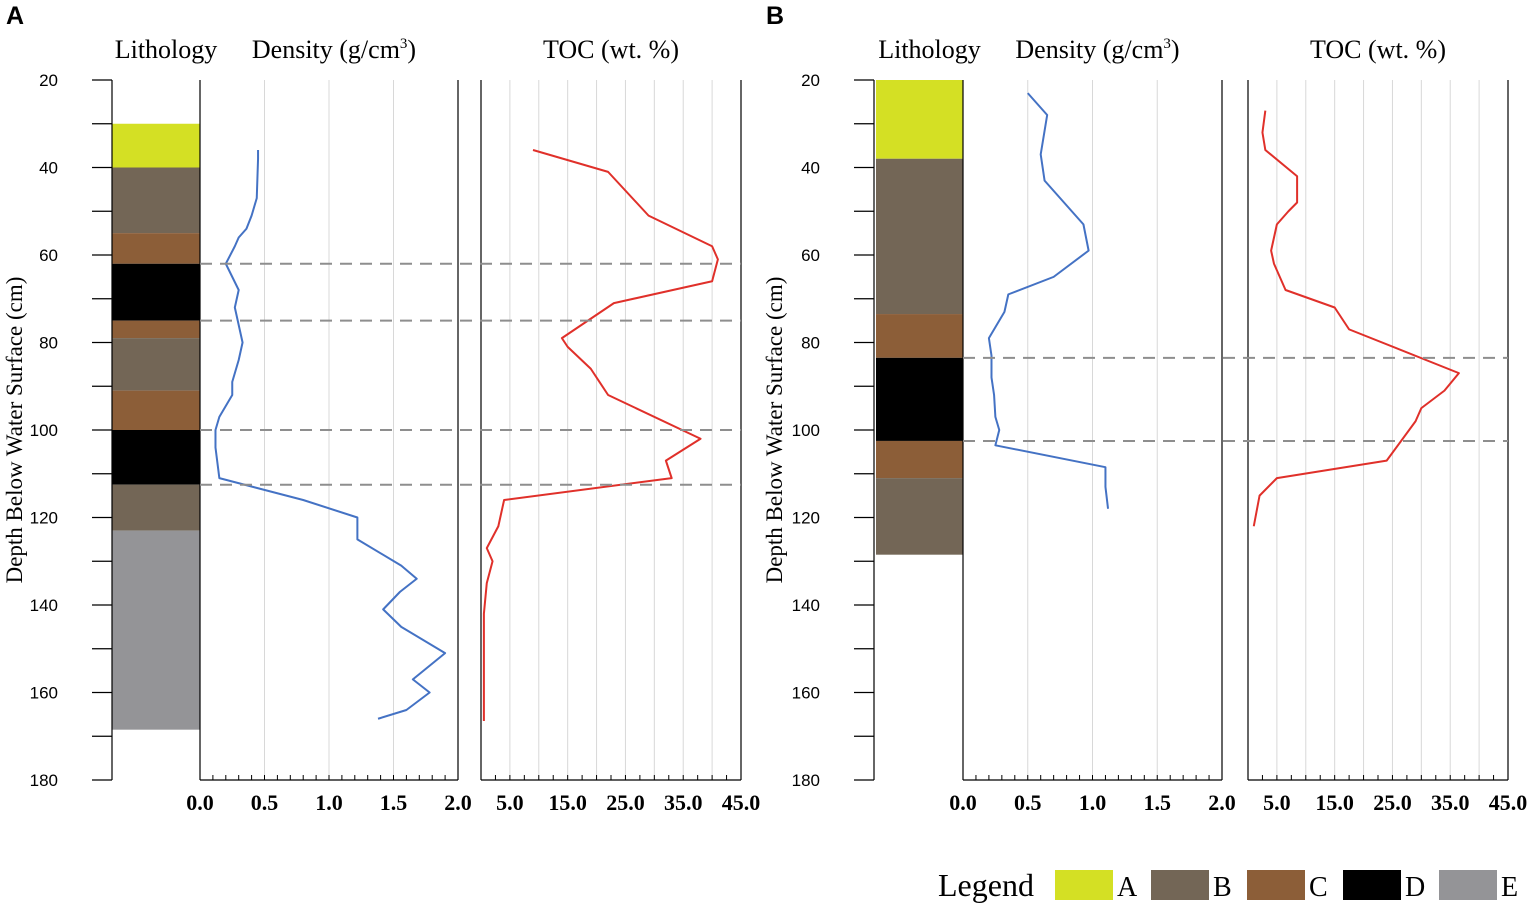  What do you see at coordinates (1468, 885) in the screenshot?
I see `legend-swatch-e` at bounding box center [1468, 885].